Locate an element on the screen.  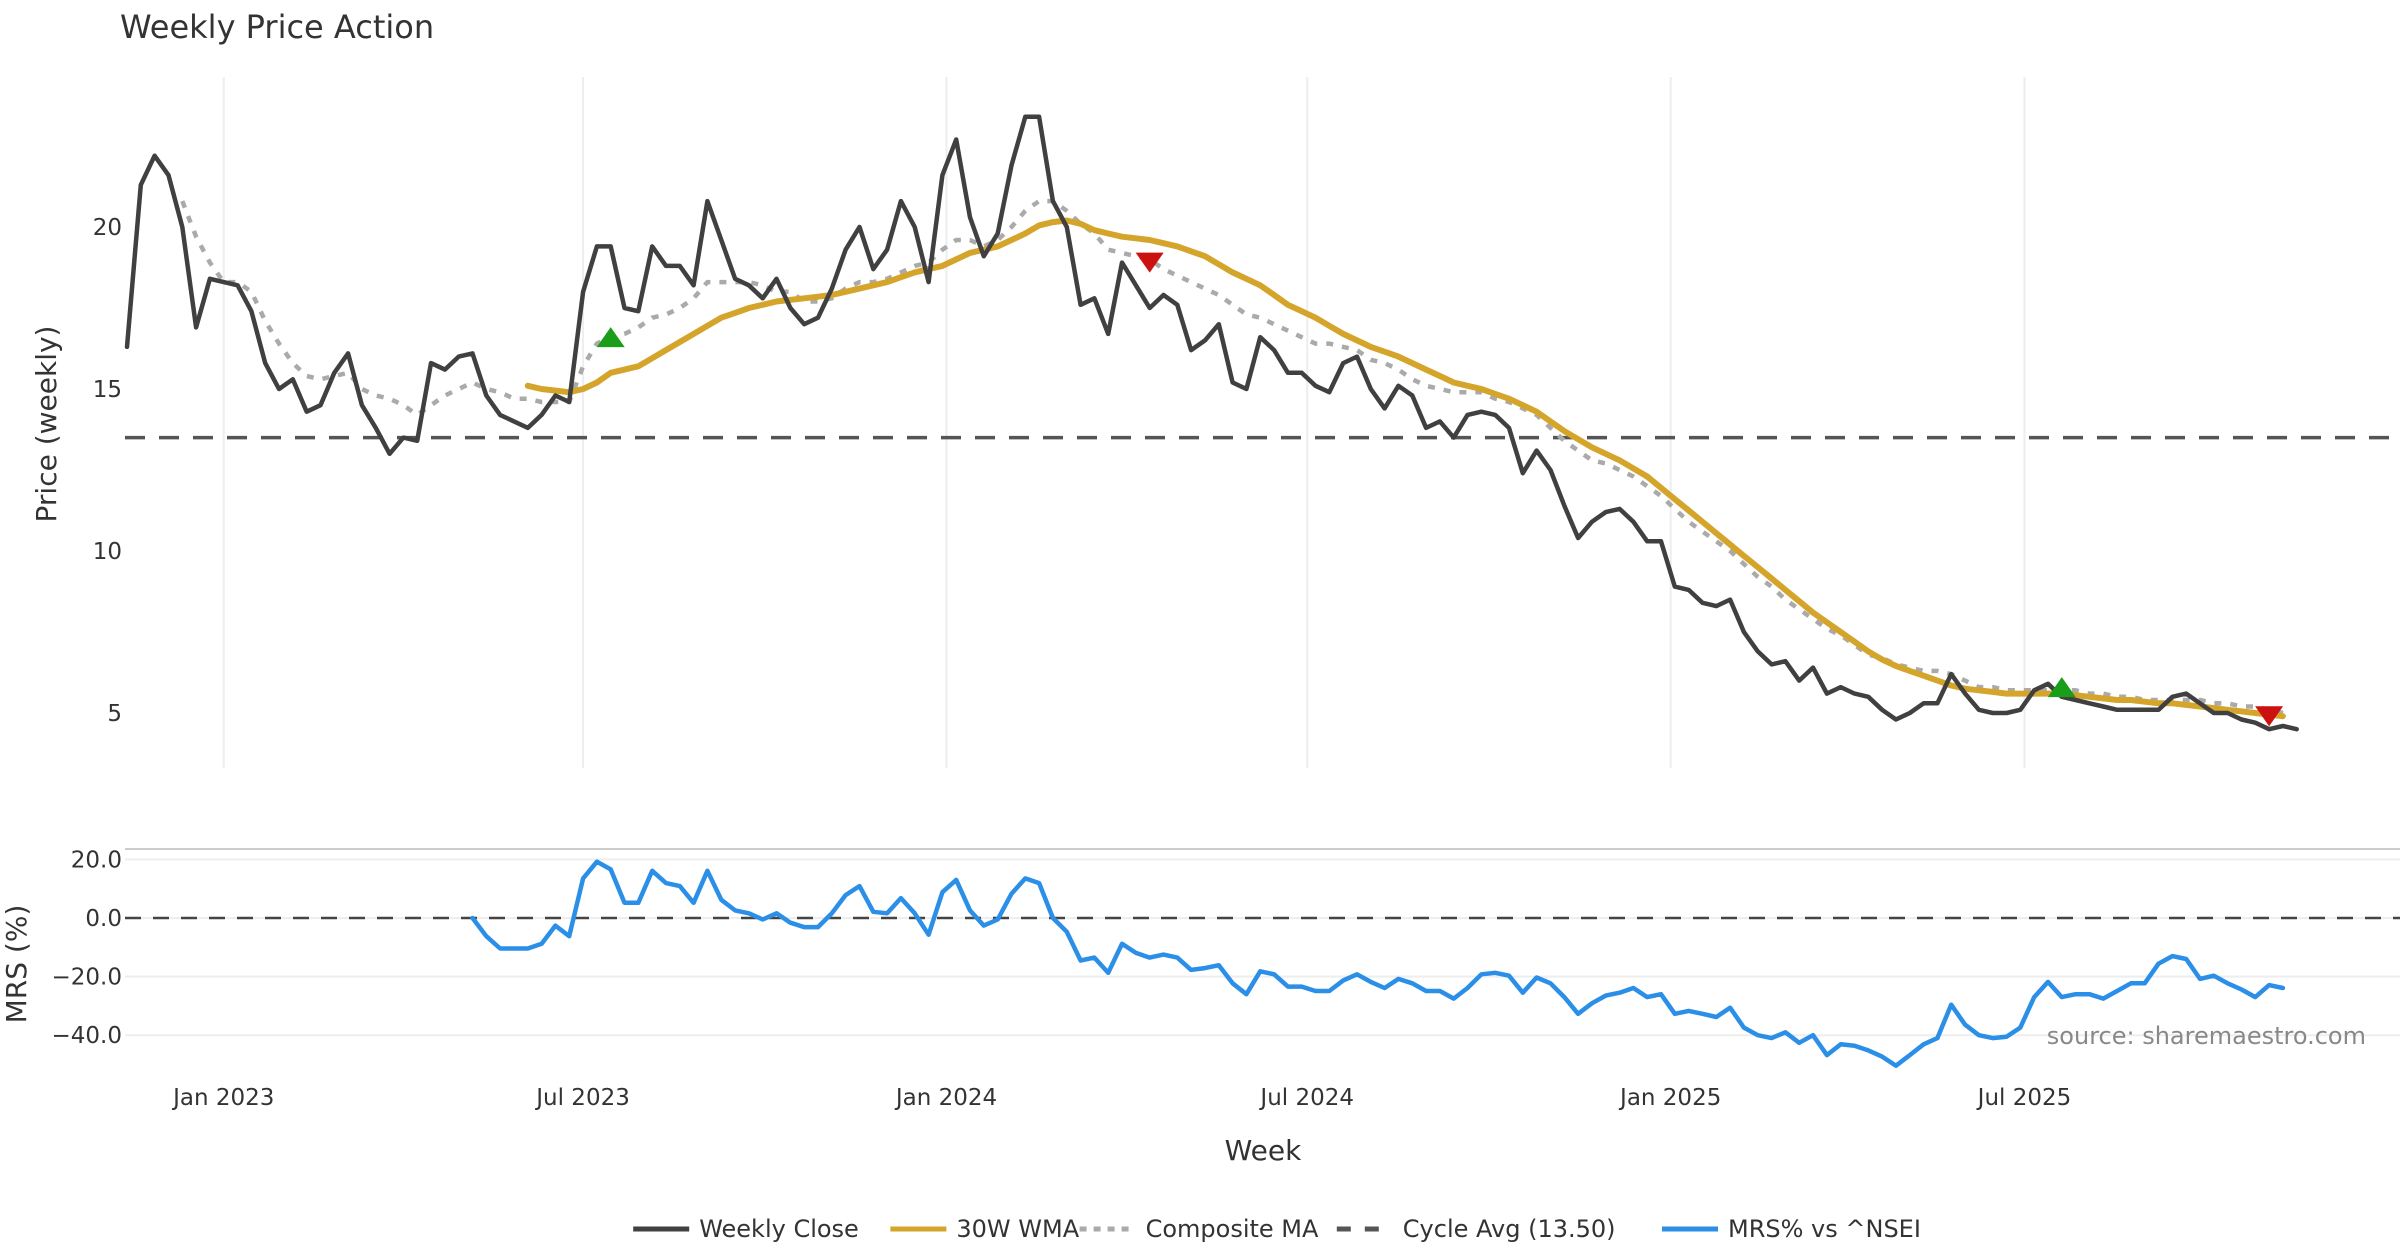
mrs-series is located at coordinates (1378, 963).